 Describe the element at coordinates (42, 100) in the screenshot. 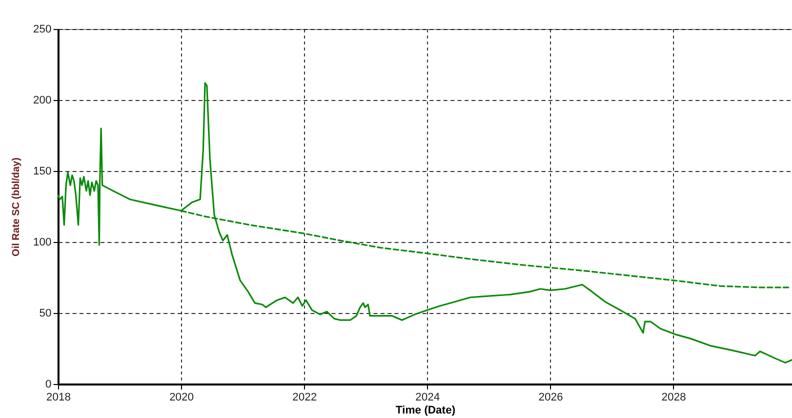

I see `y-tick-label: 200` at that location.